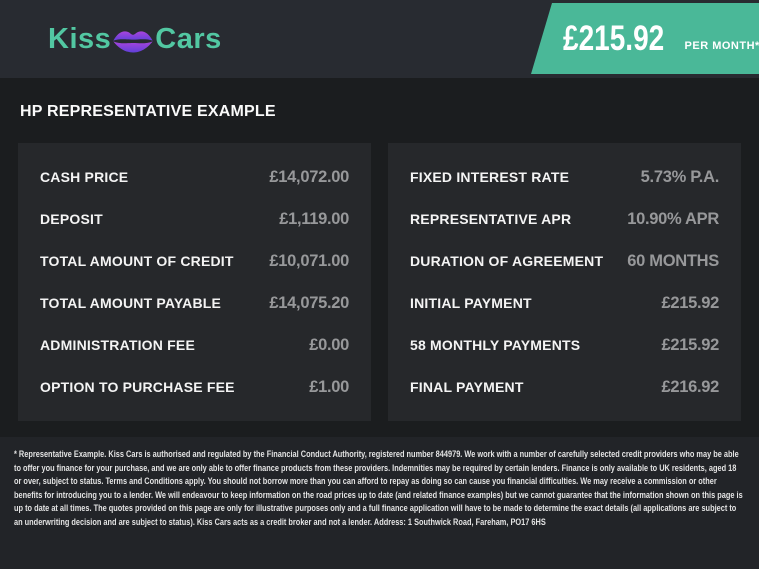 The width and height of the screenshot is (759, 569). What do you see at coordinates (137, 261) in the screenshot?
I see `row-label: TOTAL AMOUNT OF CREDIT` at bounding box center [137, 261].